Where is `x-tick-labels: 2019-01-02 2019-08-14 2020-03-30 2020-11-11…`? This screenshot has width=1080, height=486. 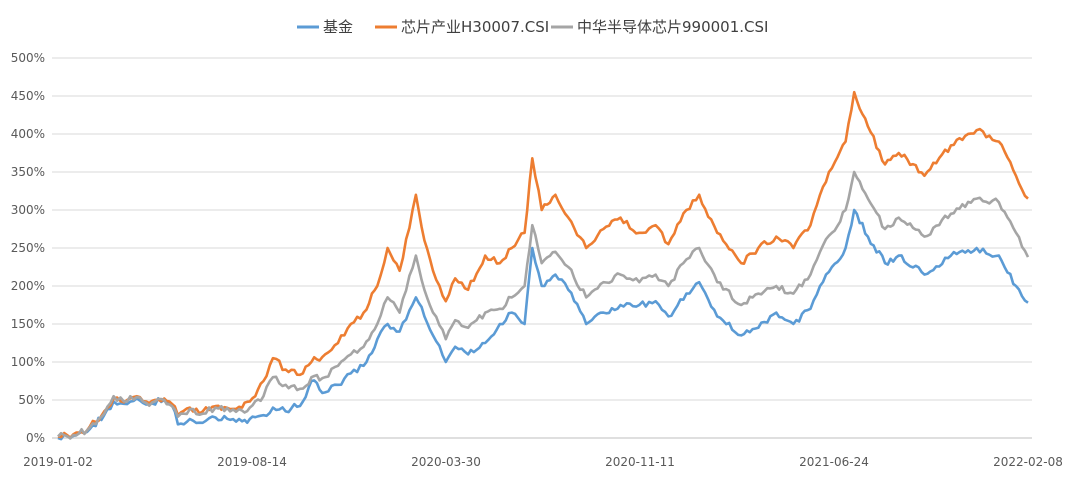
x-tick-labels: 2019-01-02 2019-08-14 2020-03-30 2020-11-11… is located at coordinates (543, 462).